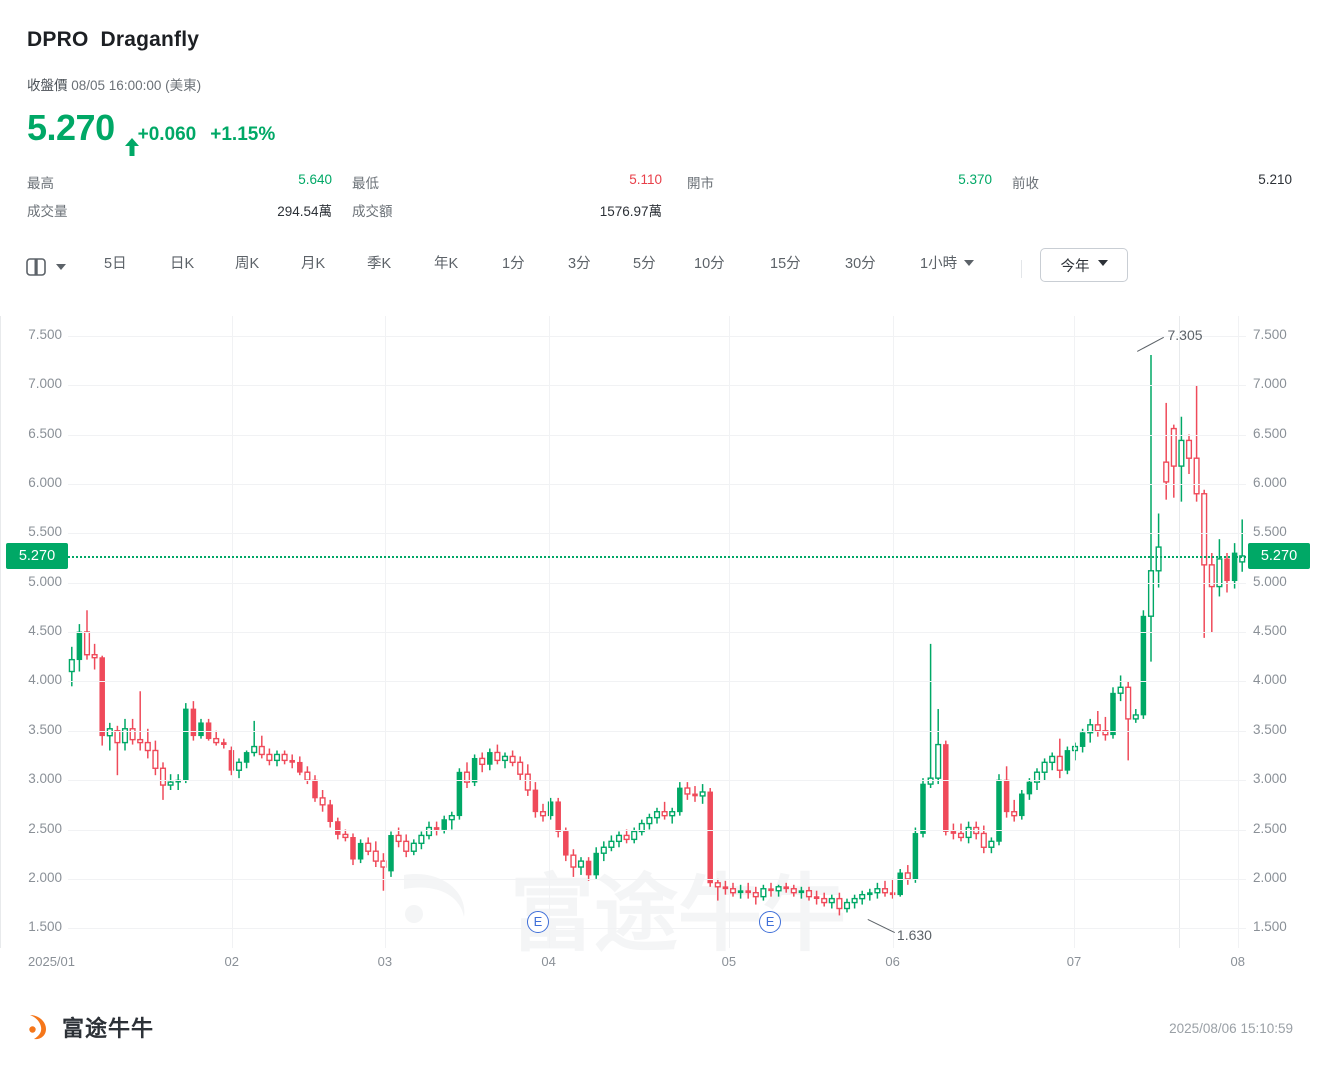  Describe the element at coordinates (1270, 384) in the screenshot. I see `y-axis-tick-right: 7.000` at that location.